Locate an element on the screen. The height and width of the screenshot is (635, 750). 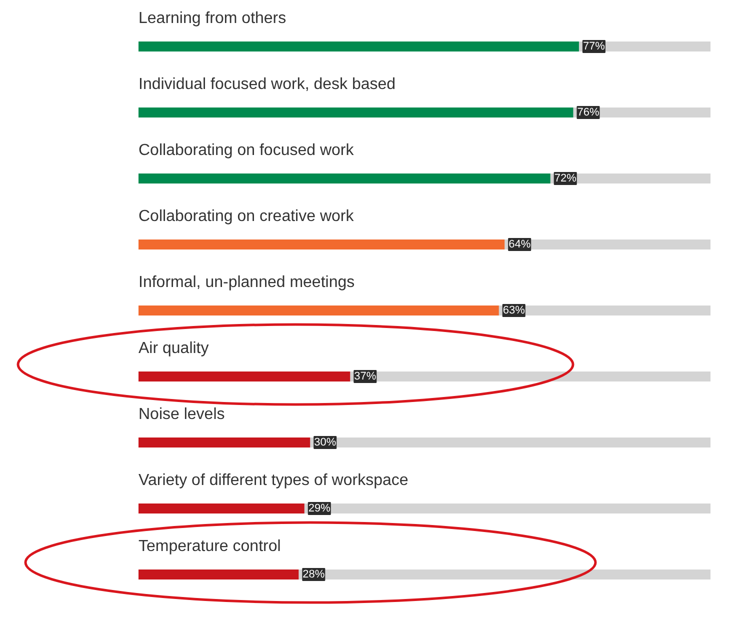
y-tick-label: Noise levels is located at coordinates (181, 414).